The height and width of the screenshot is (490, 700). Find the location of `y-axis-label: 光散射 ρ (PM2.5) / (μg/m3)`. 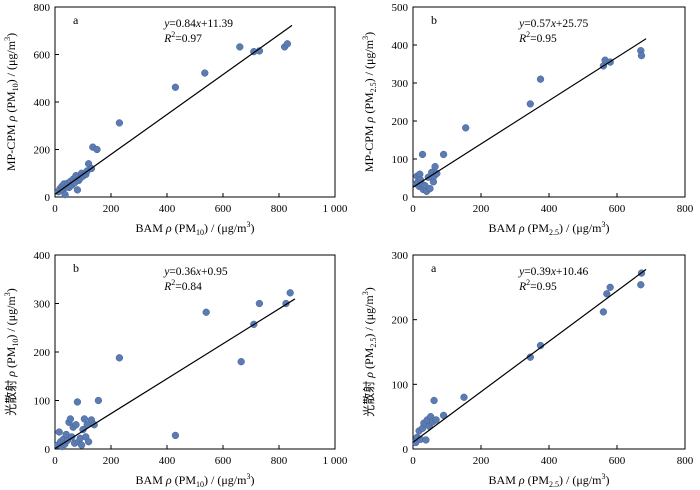

y-axis-label: 光散射 ρ (PM2.5) / (μg/m3) is located at coordinates (369, 352).